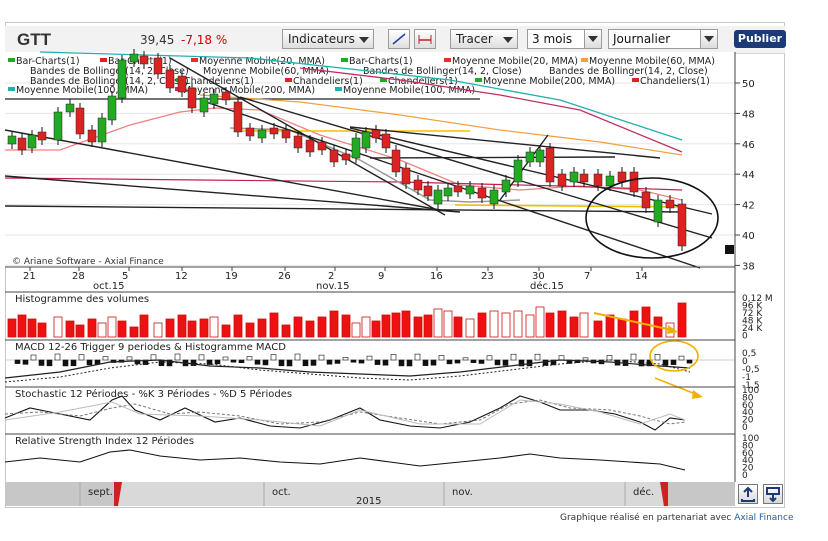  I want to click on stochastic-tick-label: 0, so click(745, 428).